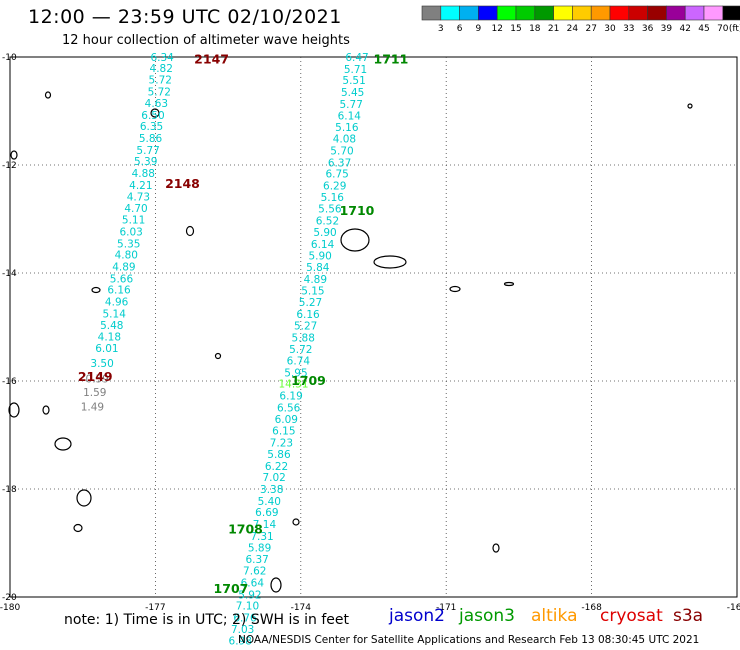 Image resolution: width=740 pixels, height=650 pixels. Describe the element at coordinates (162, 58) in the screenshot. I see `wave-height-label: 6.34` at that location.